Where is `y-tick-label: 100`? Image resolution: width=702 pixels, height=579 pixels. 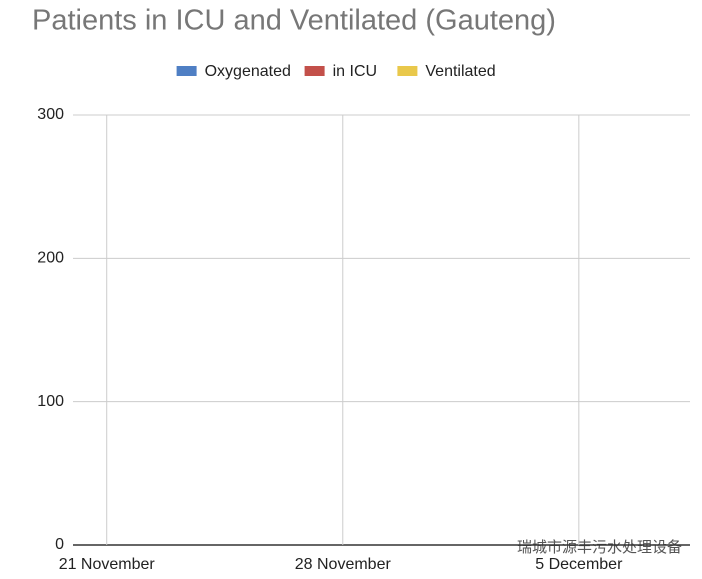 y-tick-label: 100 is located at coordinates (50, 401).